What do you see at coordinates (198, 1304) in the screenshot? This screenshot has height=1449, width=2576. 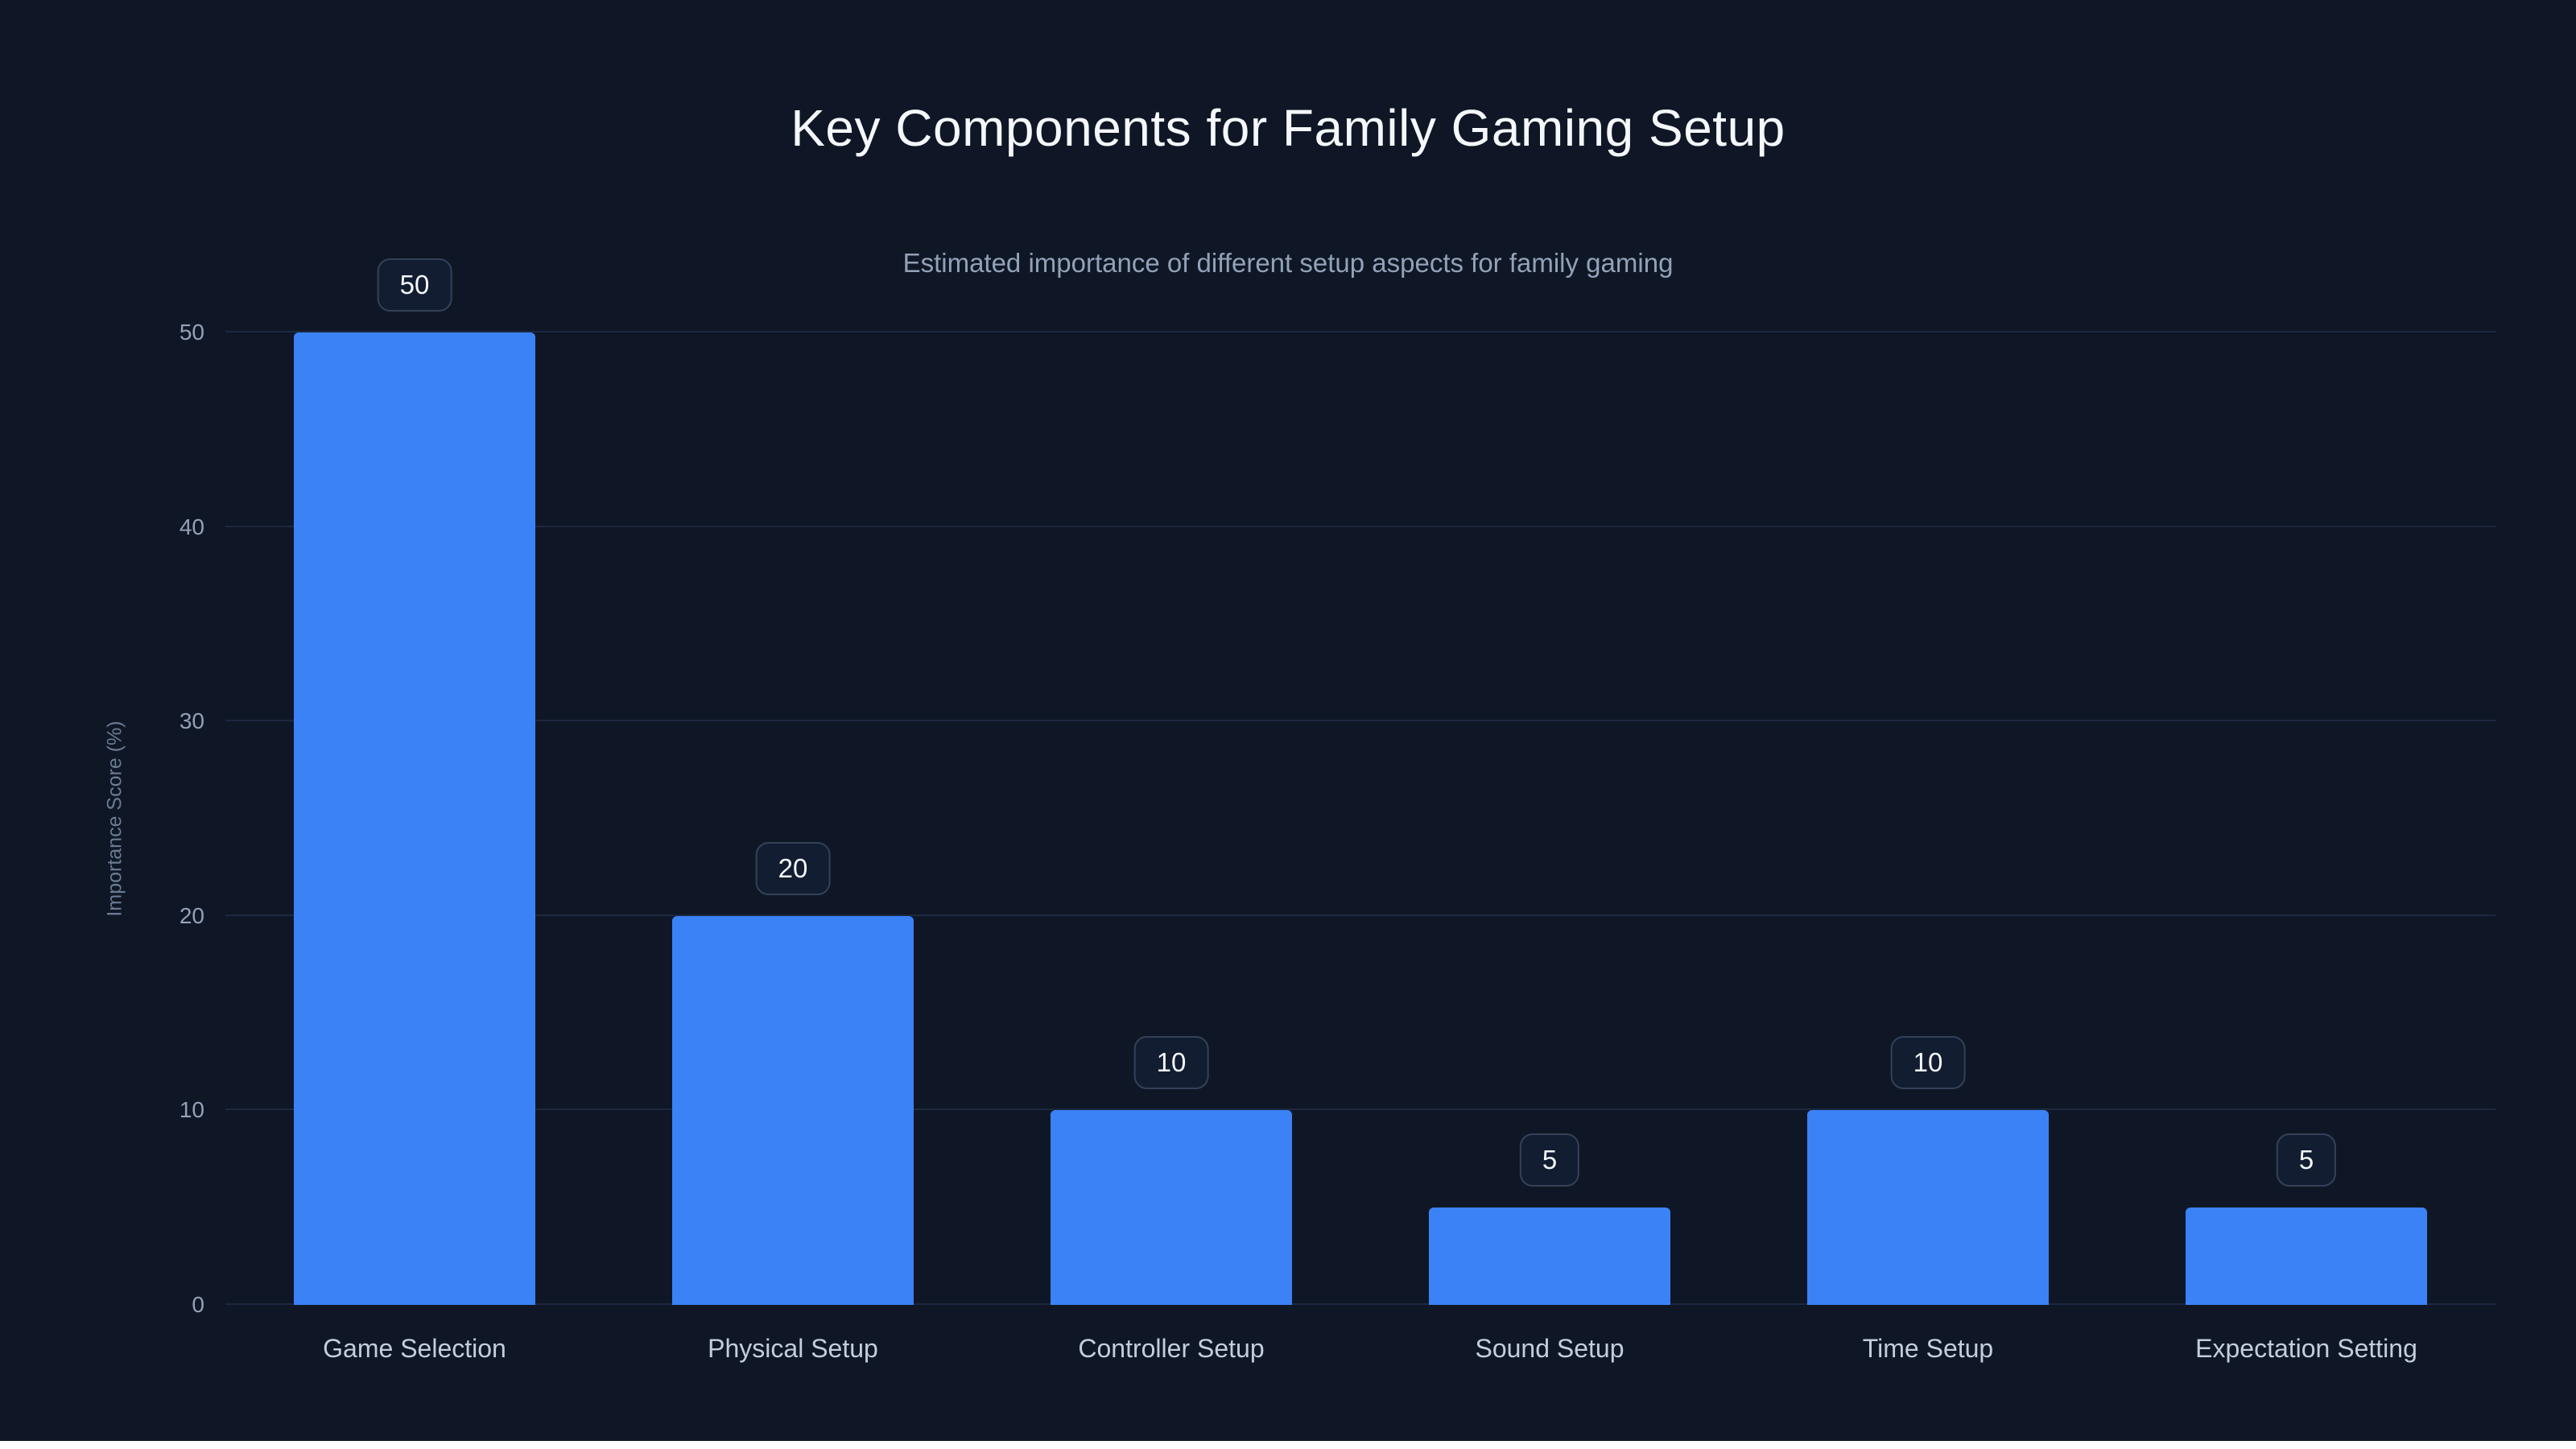 I see `y-tick-label: 0` at bounding box center [198, 1304].